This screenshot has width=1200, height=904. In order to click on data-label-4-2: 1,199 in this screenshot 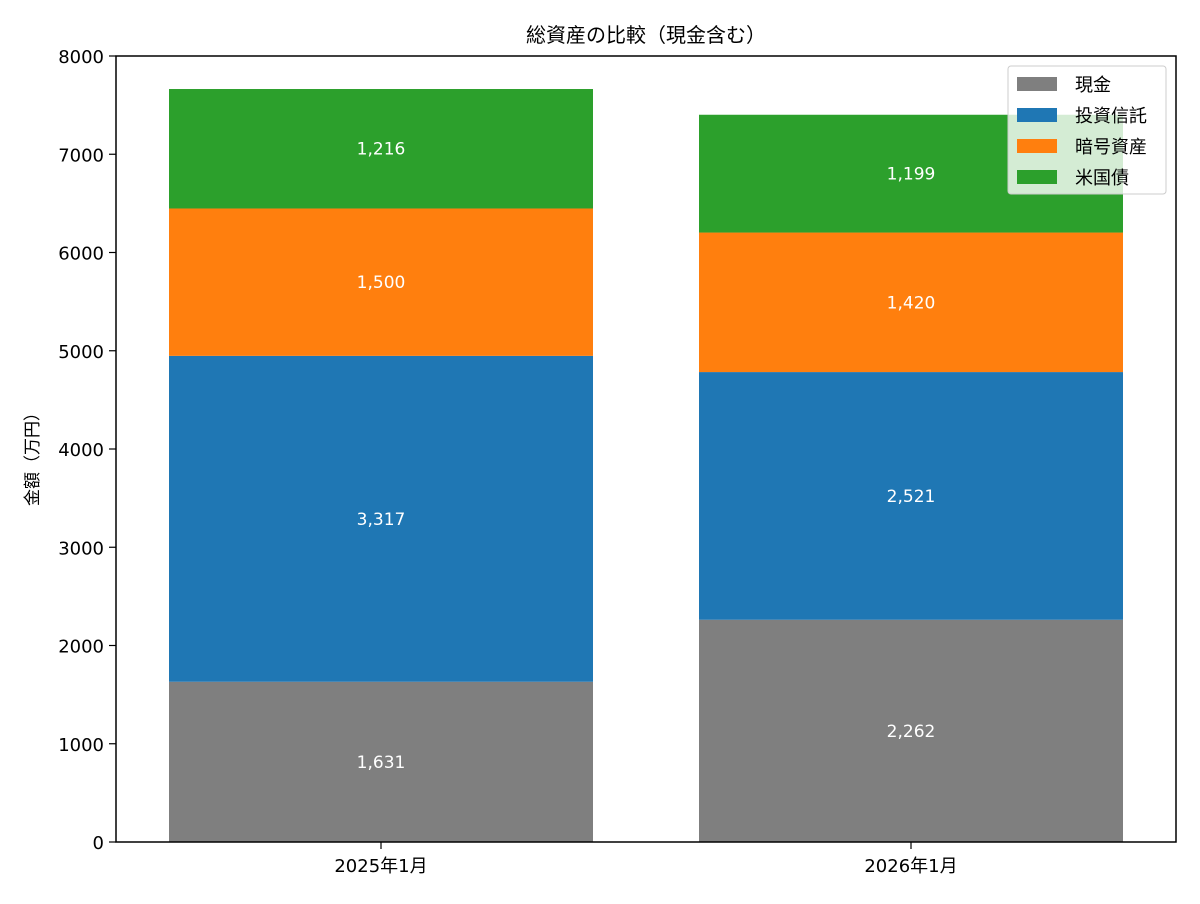, I will do `click(911, 175)`.